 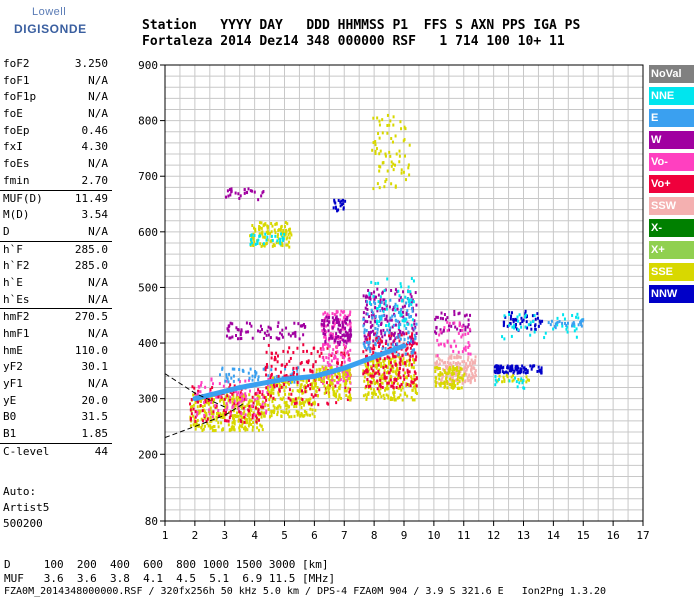 What do you see at coordinates (583, 535) in the screenshot?
I see `x-tick-label: 15` at bounding box center [583, 535].